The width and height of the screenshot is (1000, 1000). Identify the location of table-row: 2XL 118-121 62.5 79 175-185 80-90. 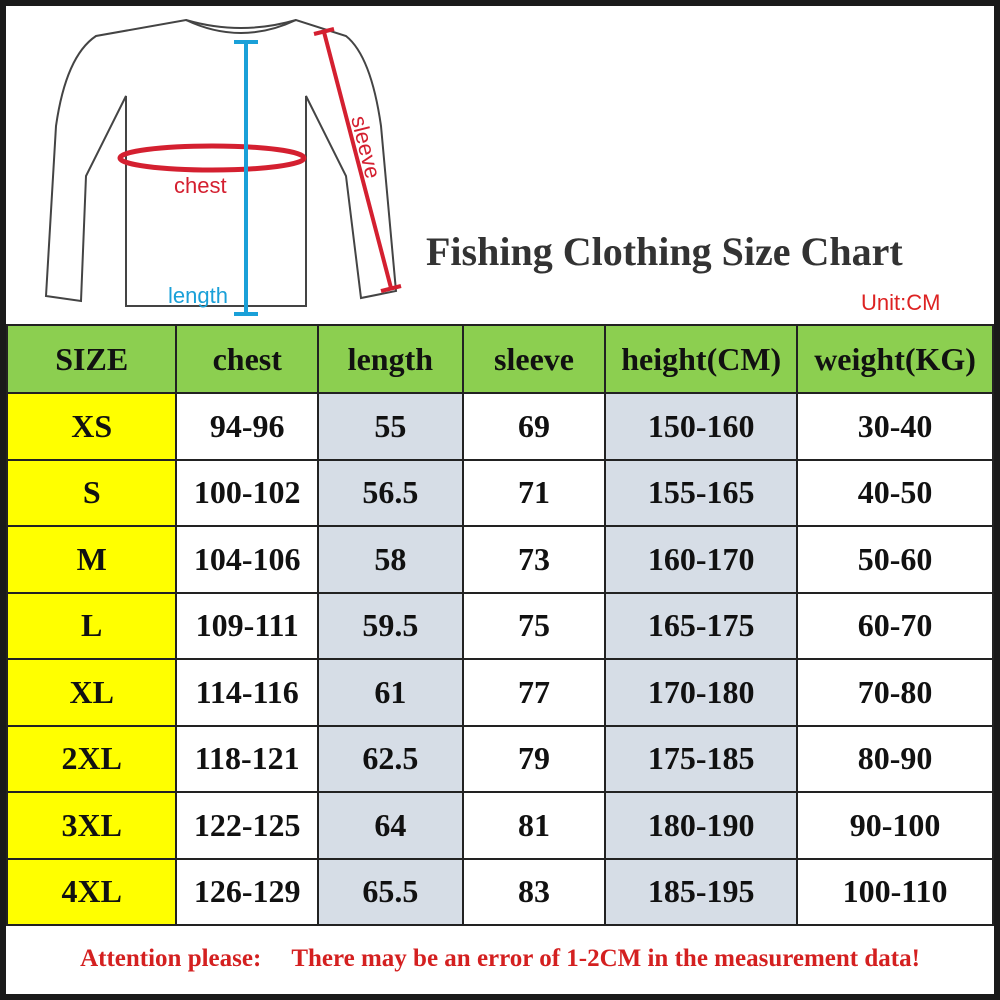
(499, 758).